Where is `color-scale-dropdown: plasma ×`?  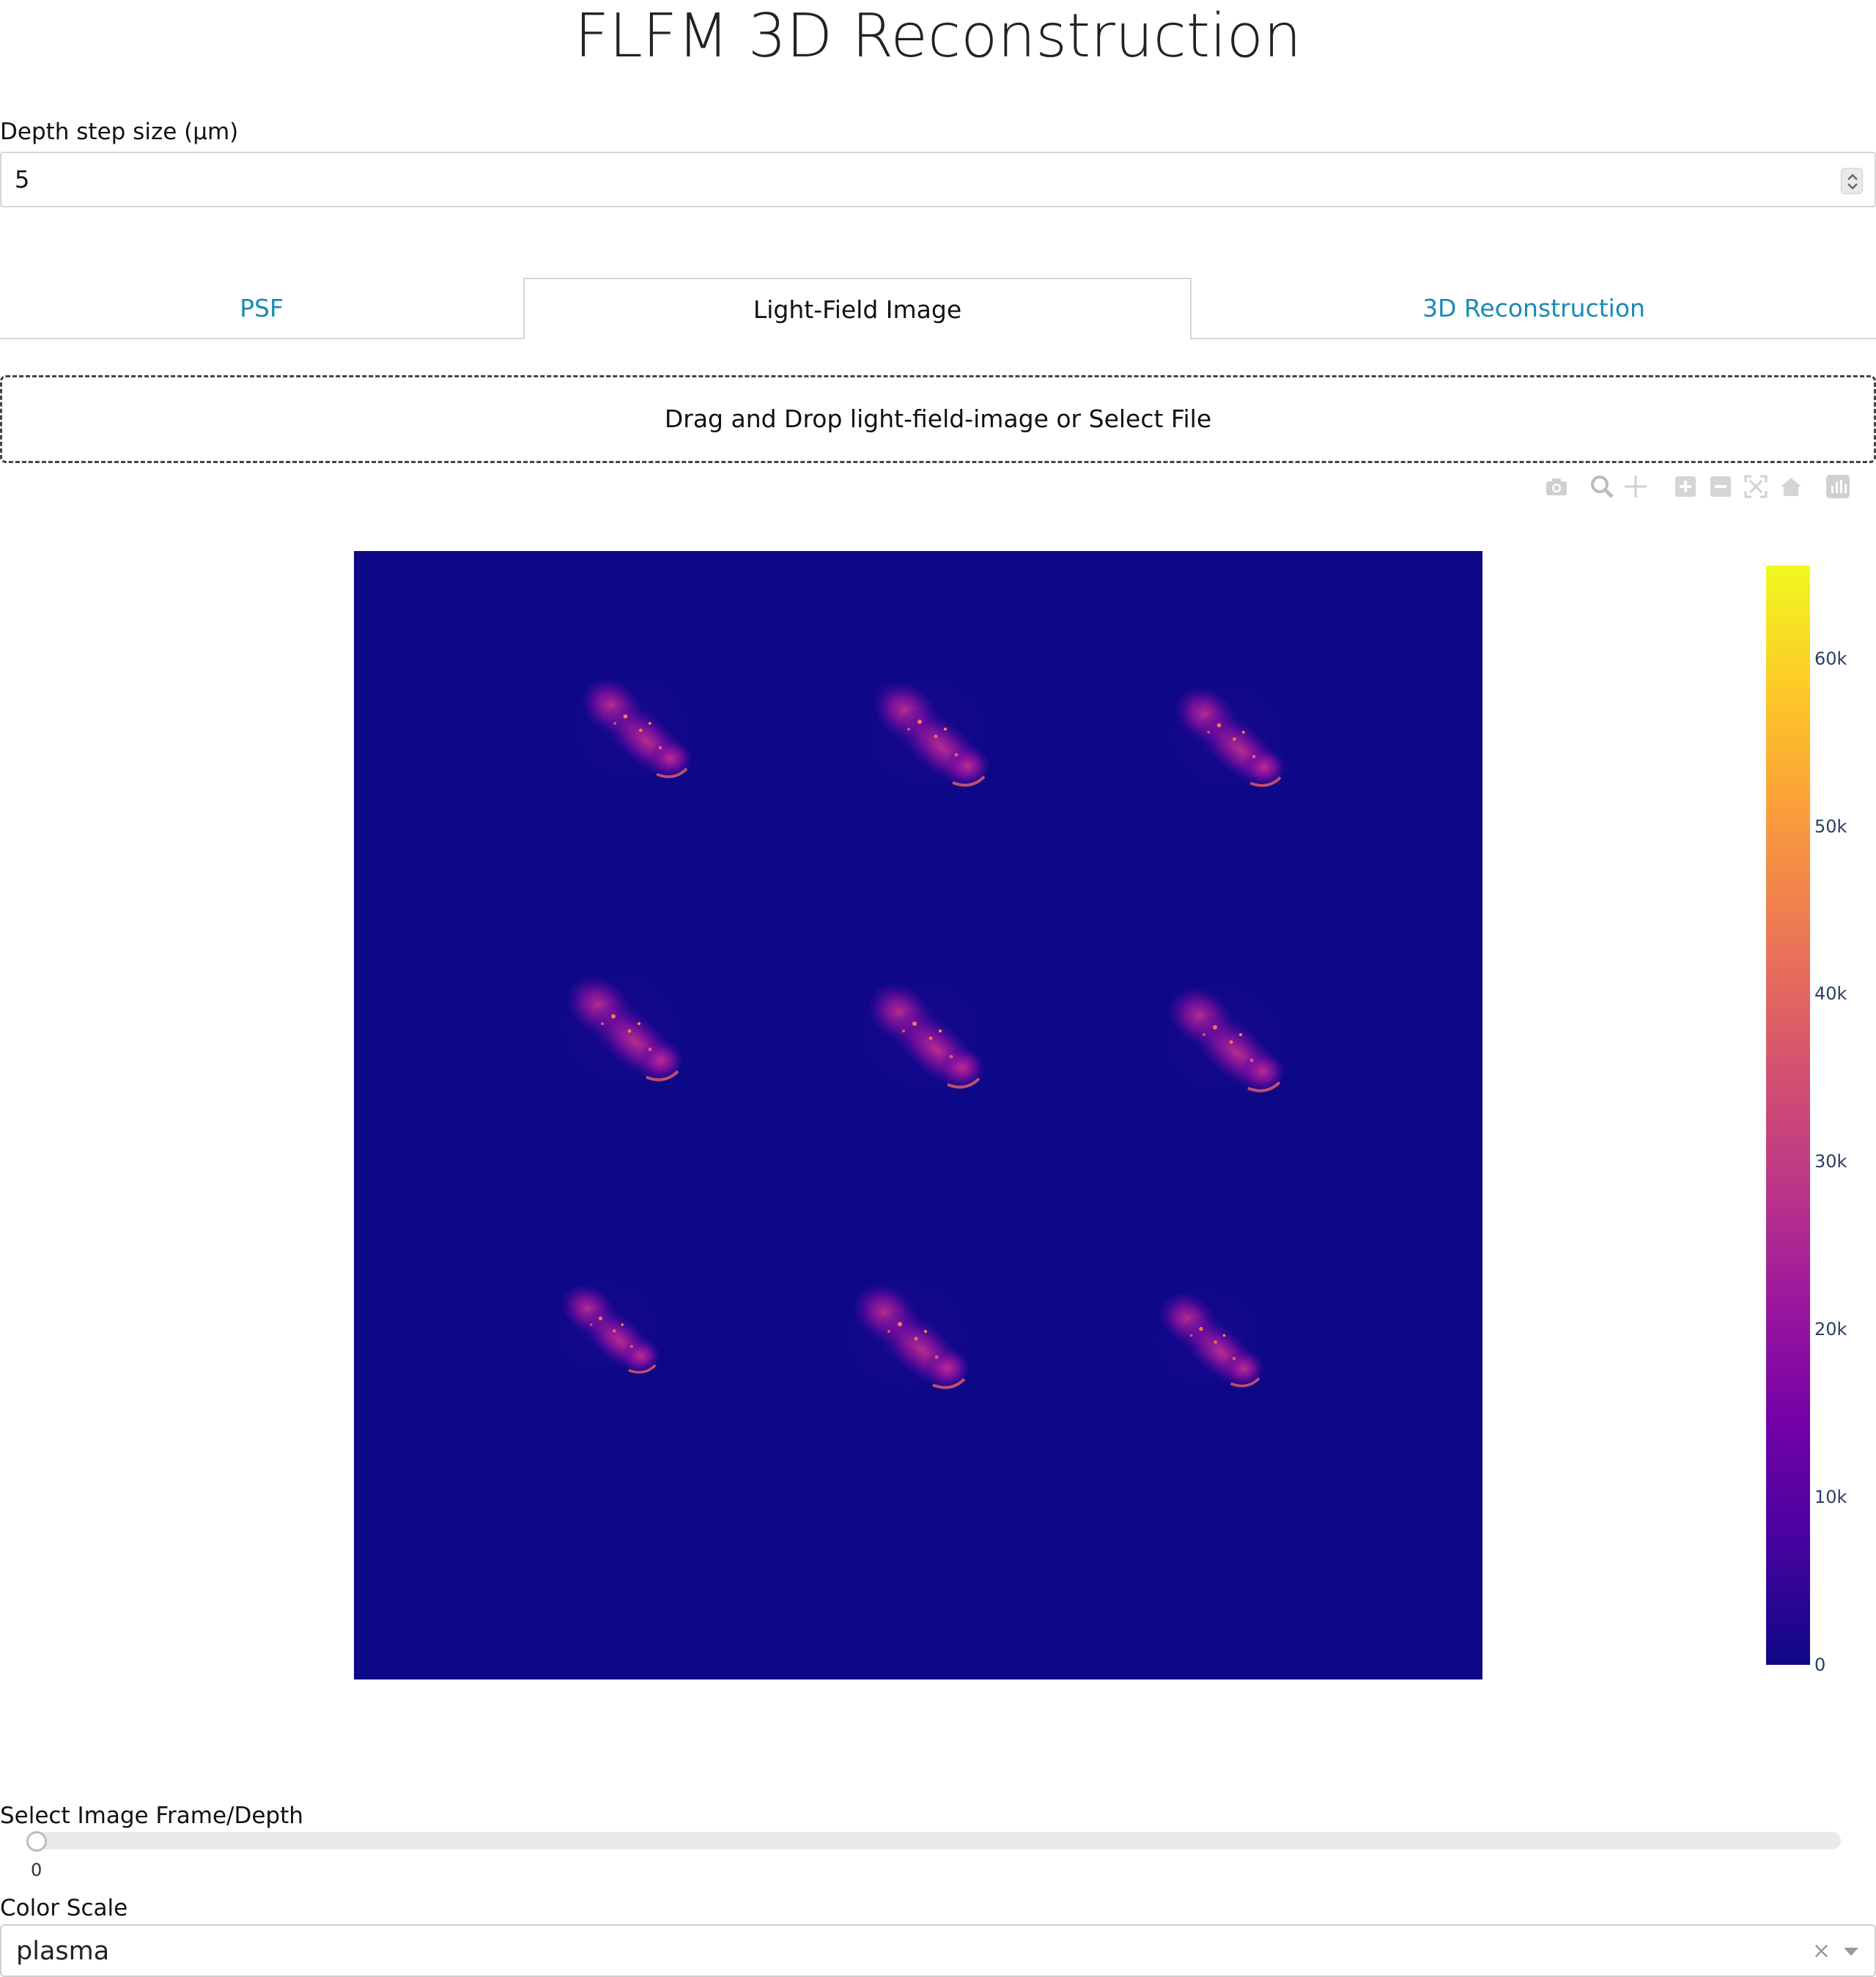 color-scale-dropdown: plasma × is located at coordinates (938, 1950).